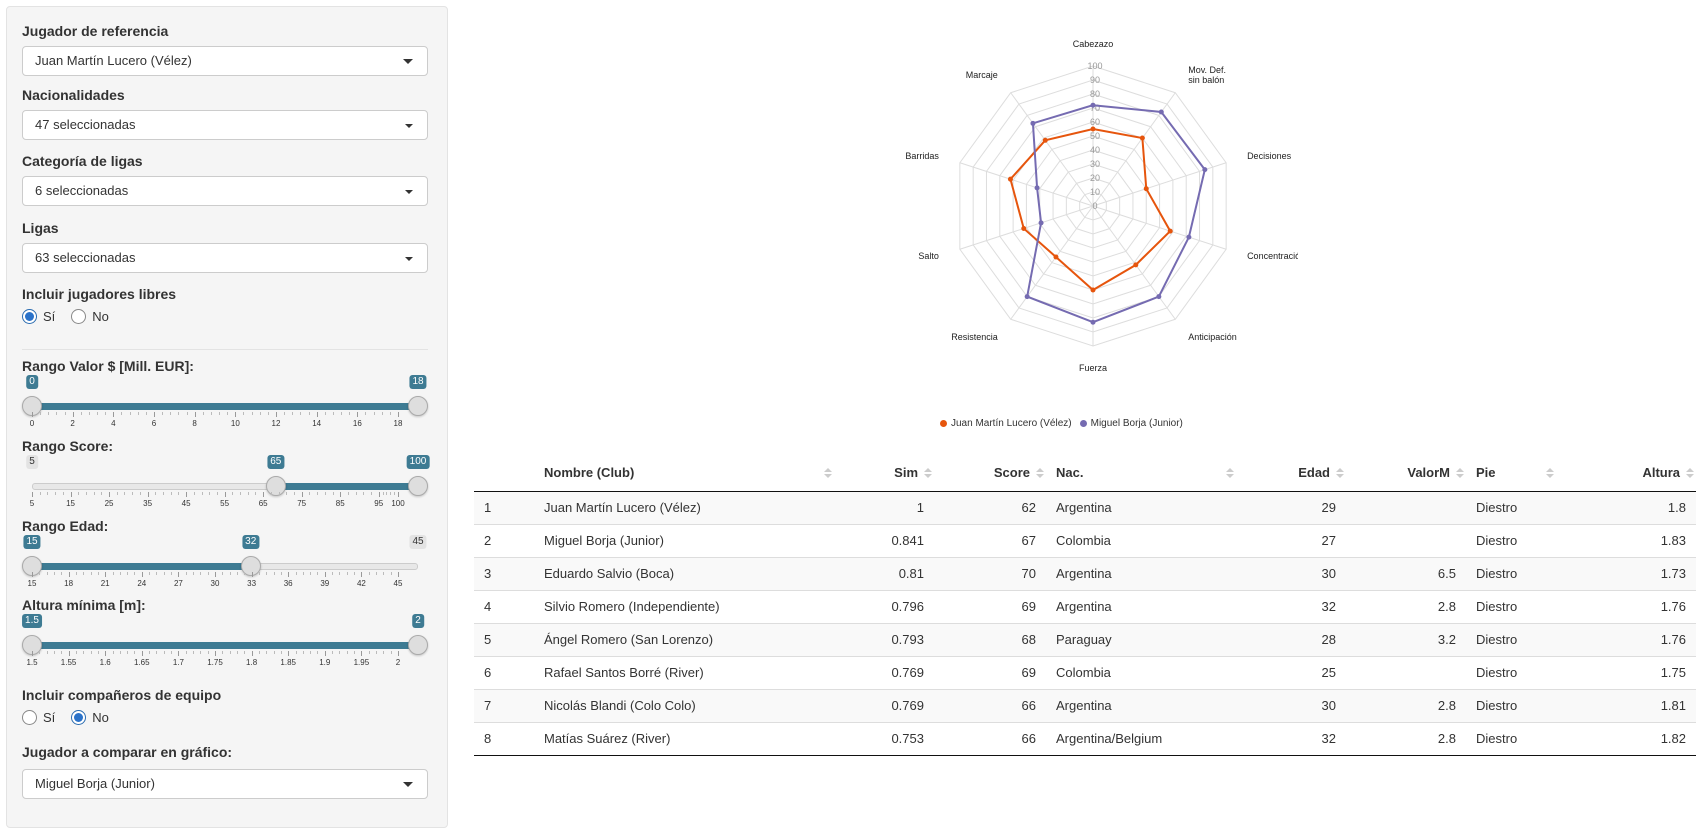 The image size is (1706, 835). Describe the element at coordinates (225, 565) in the screenshot. I see `age-range-slider: 45 15 32 15 18 21 24 27 30 33 36 39 42 45` at that location.